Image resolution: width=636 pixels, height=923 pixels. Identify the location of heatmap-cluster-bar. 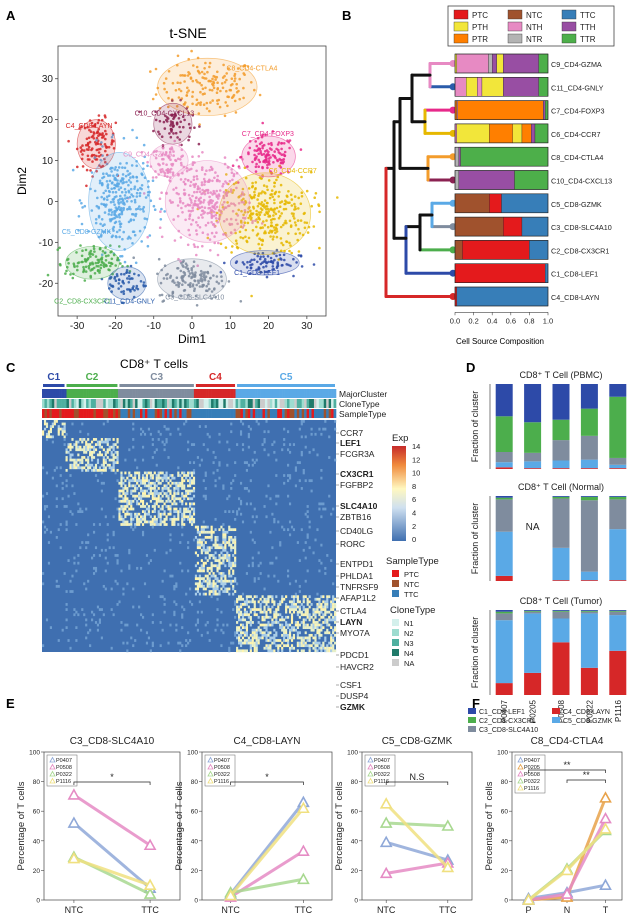
(54, 385).